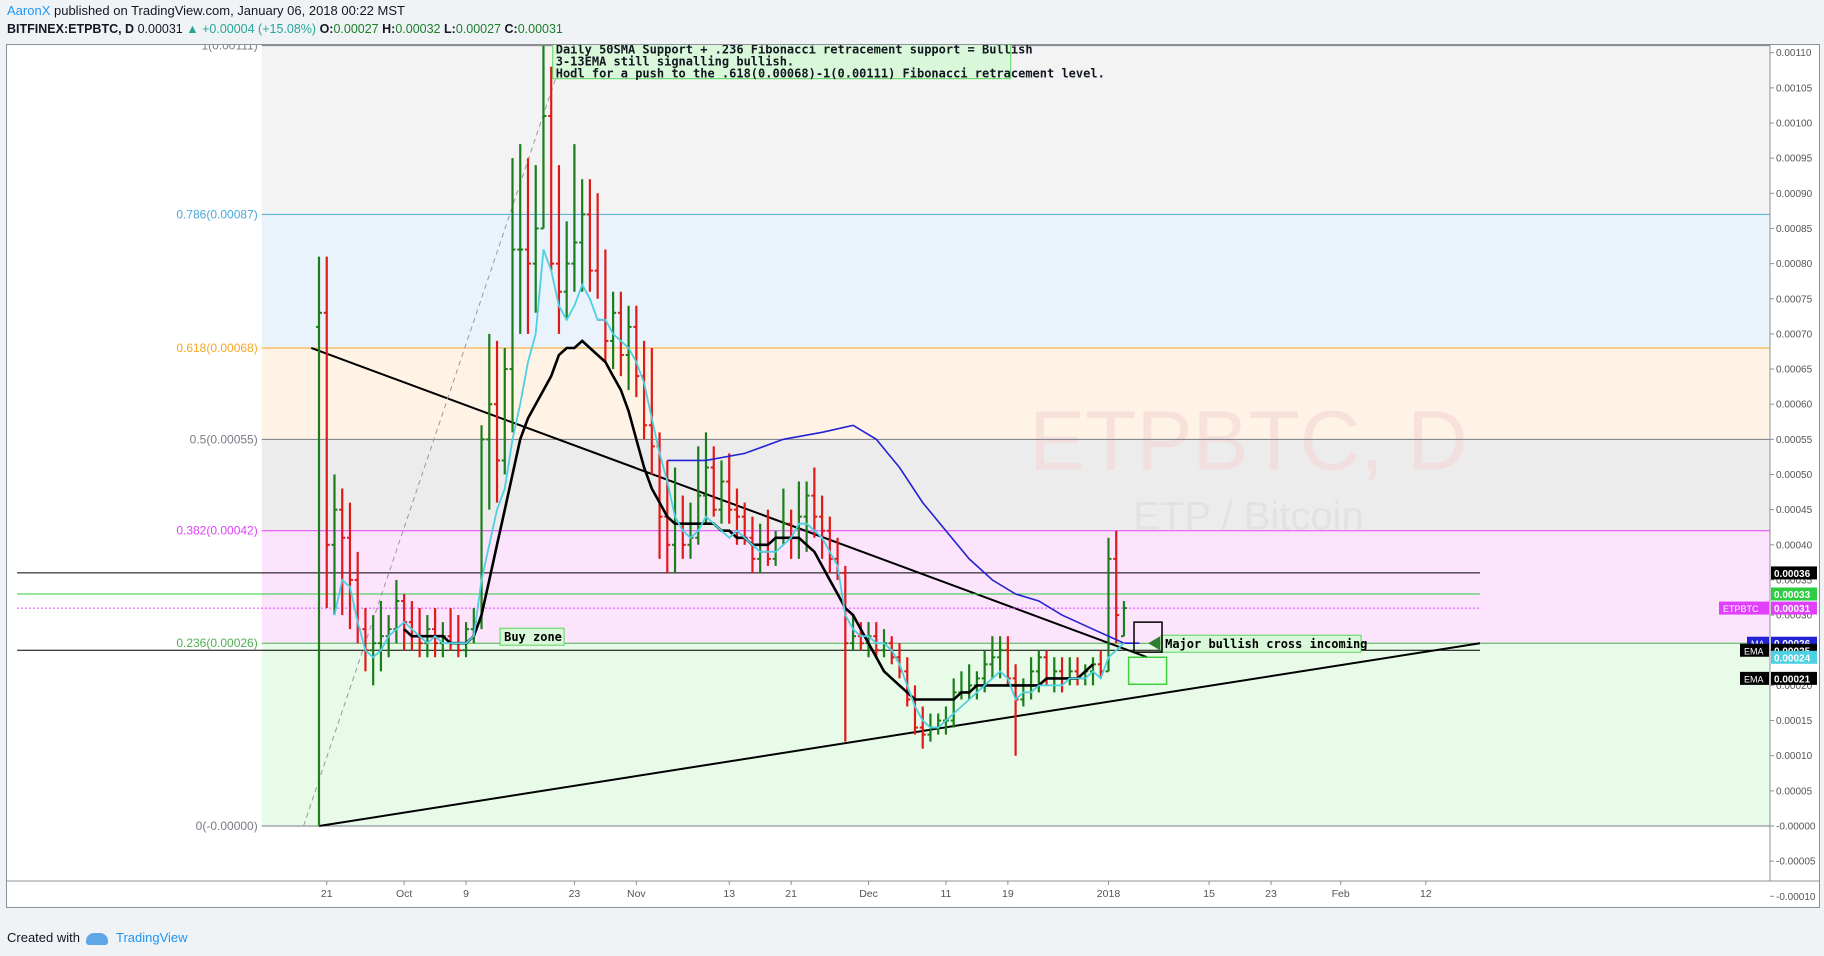 Image resolution: width=1824 pixels, height=956 pixels. Describe the element at coordinates (216, 531) in the screenshot. I see `fib-label-4: 0.382(0.00042)` at that location.